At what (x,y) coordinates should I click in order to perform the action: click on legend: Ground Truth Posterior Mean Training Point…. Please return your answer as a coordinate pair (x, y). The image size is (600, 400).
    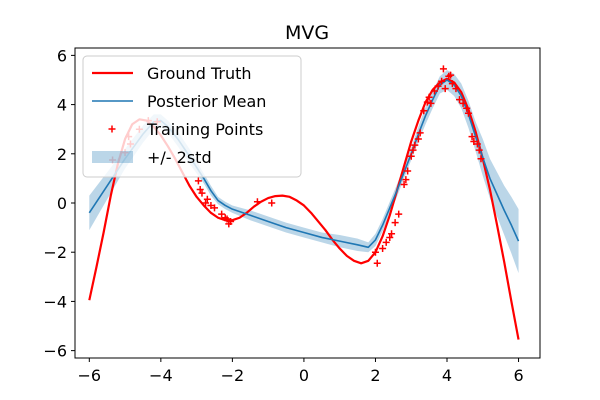
    Looking at the image, I should click on (192, 116).